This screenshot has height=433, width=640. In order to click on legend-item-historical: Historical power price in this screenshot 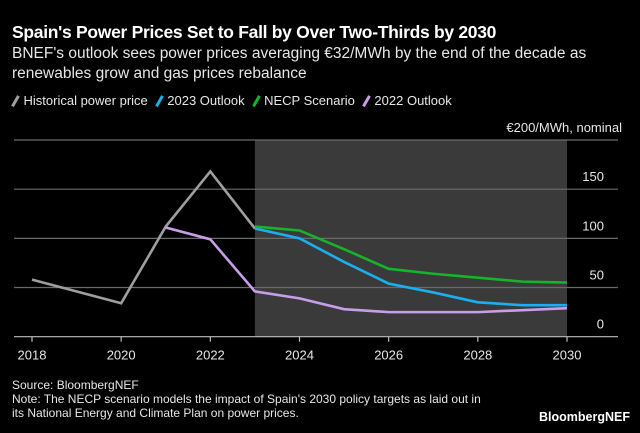, I will do `click(79, 100)`.